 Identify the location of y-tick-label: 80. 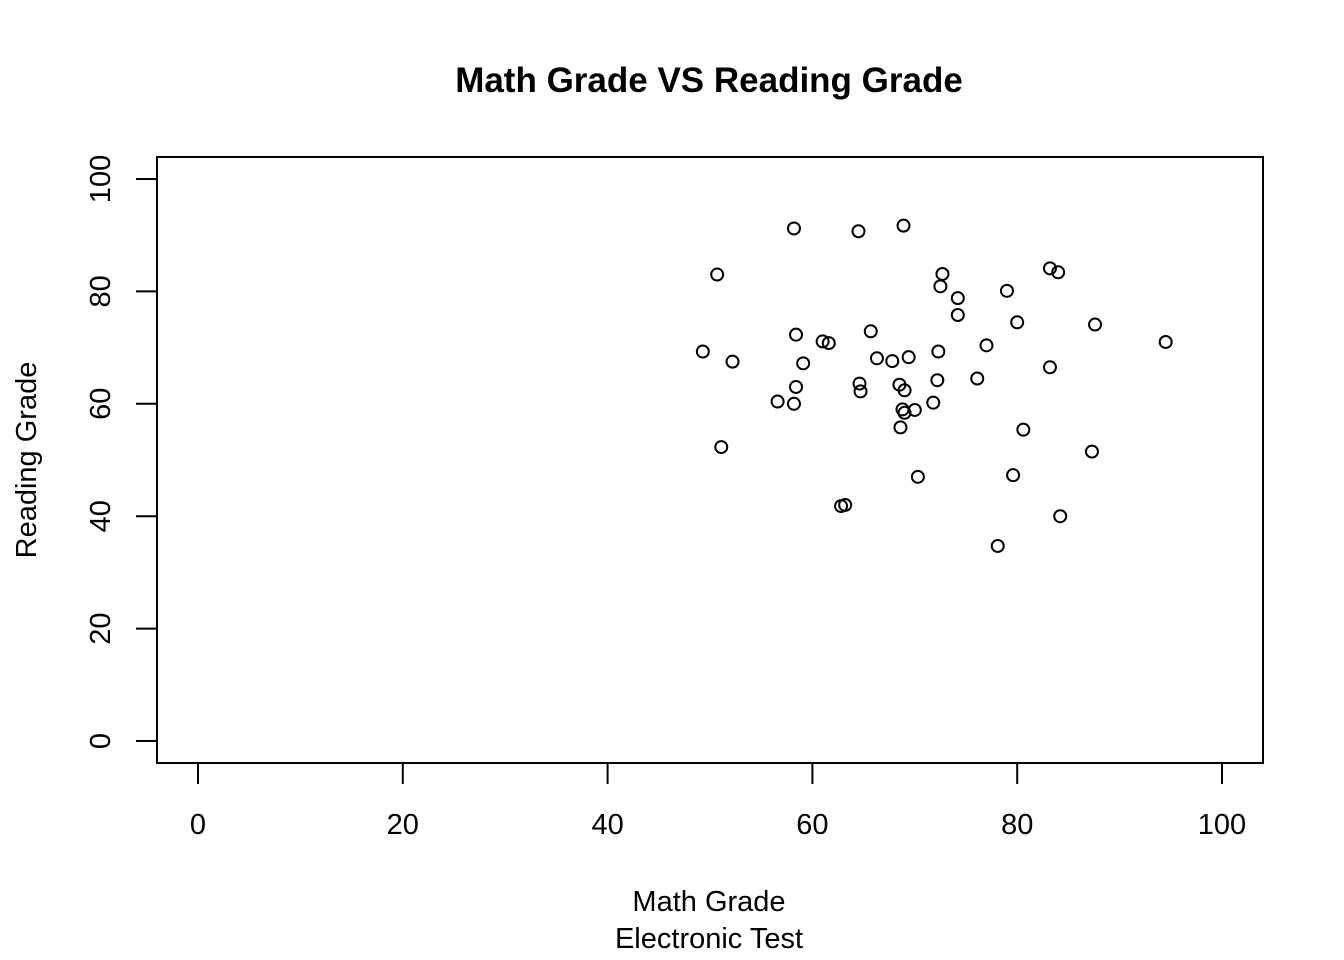
(101, 291).